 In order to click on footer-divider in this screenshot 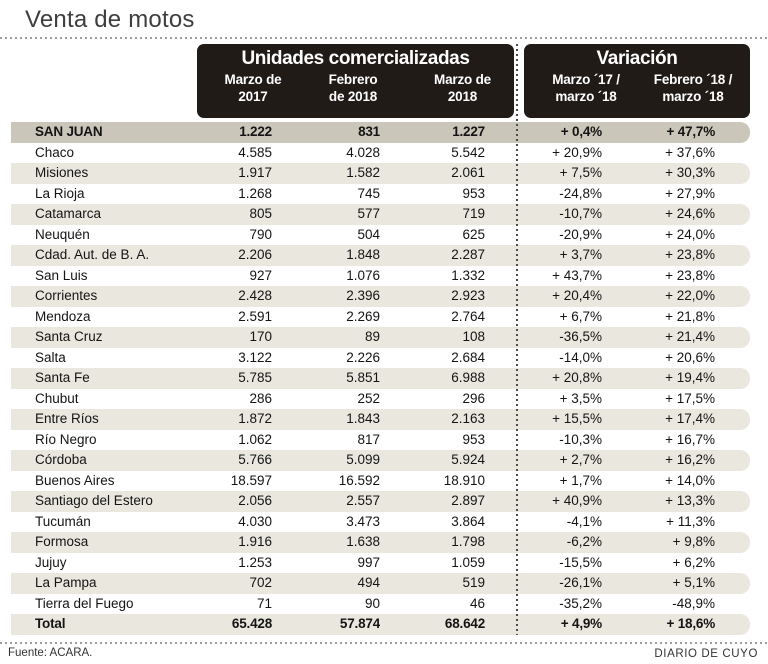, I will do `click(384, 643)`.